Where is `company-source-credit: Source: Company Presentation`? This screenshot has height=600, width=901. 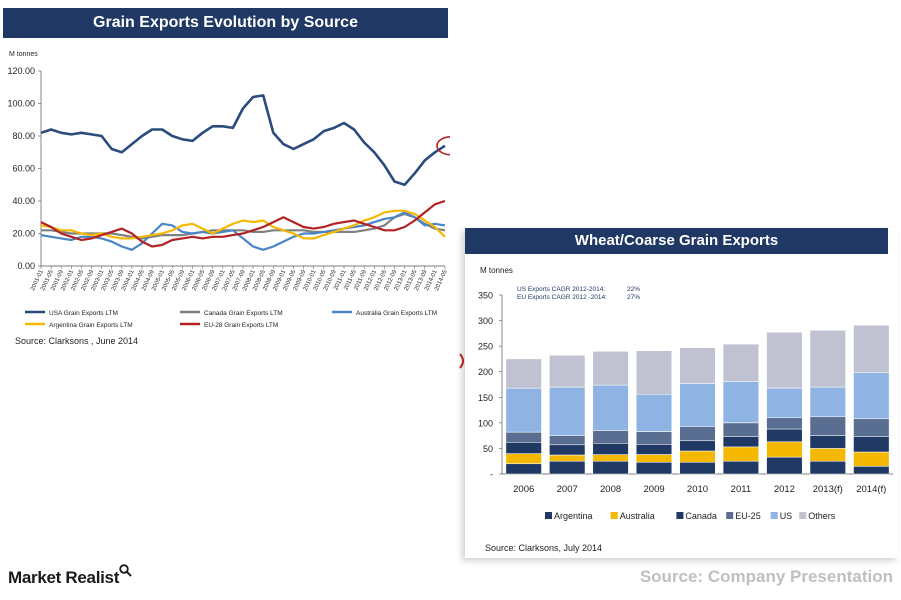 company-source-credit: Source: Company Presentation is located at coordinates (766, 576).